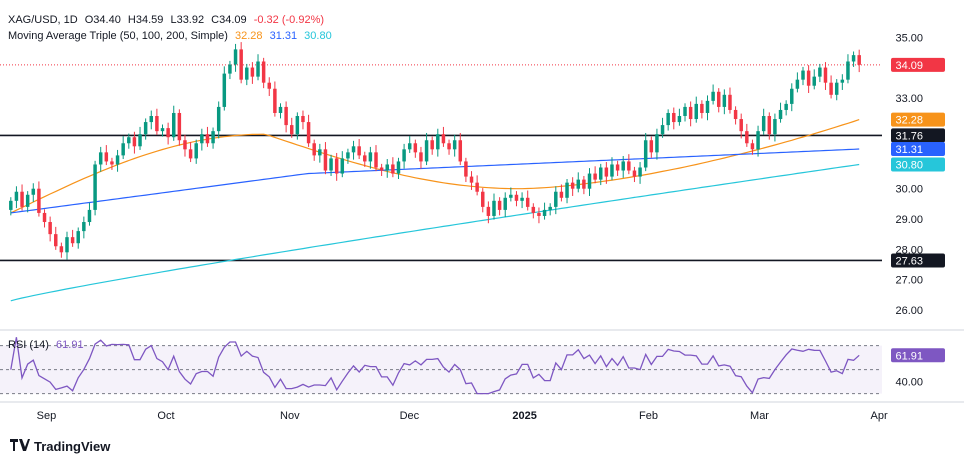 Image resolution: width=964 pixels, height=462 pixels. What do you see at coordinates (909, 220) in the screenshot?
I see `y-tick-label: 29.00` at bounding box center [909, 220].